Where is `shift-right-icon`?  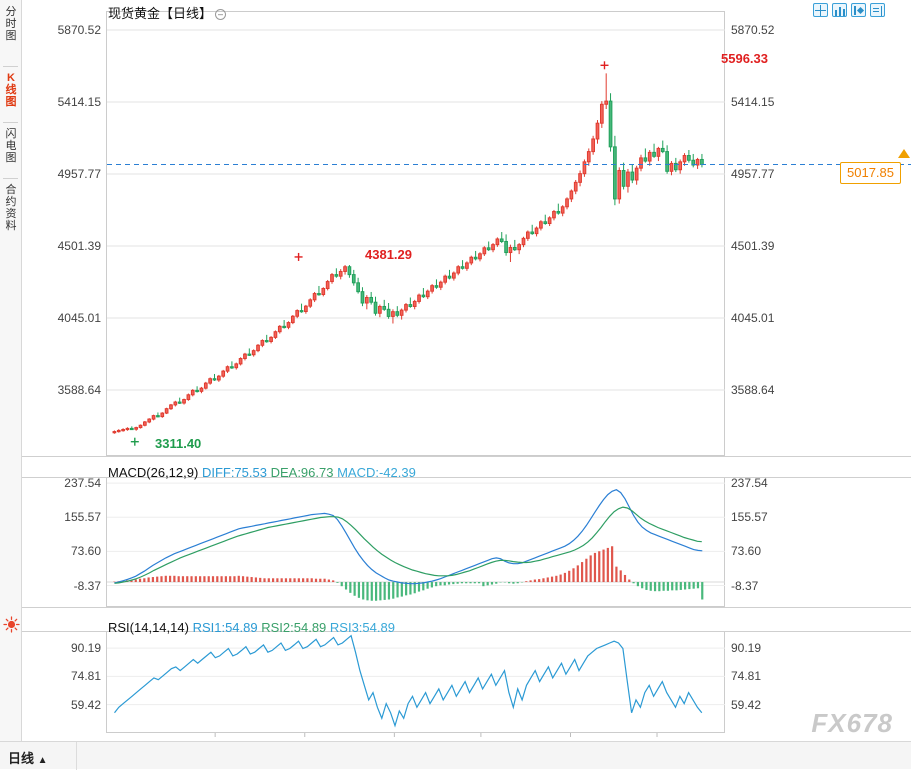
shift-right-icon is located at coordinates (877, 10).